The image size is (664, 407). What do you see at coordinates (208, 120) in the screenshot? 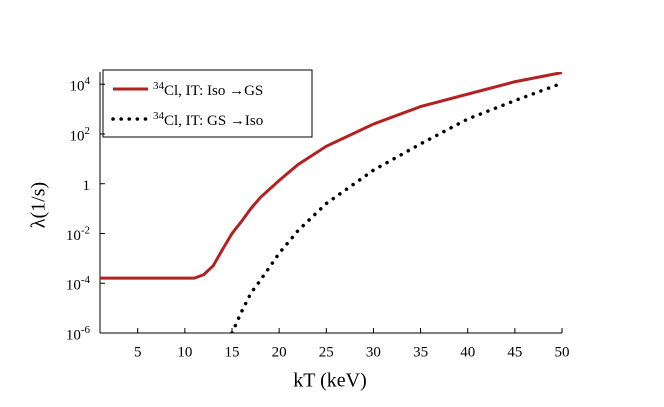
I see `legend-label: 34Cl, IT: GS →Iso` at bounding box center [208, 120].